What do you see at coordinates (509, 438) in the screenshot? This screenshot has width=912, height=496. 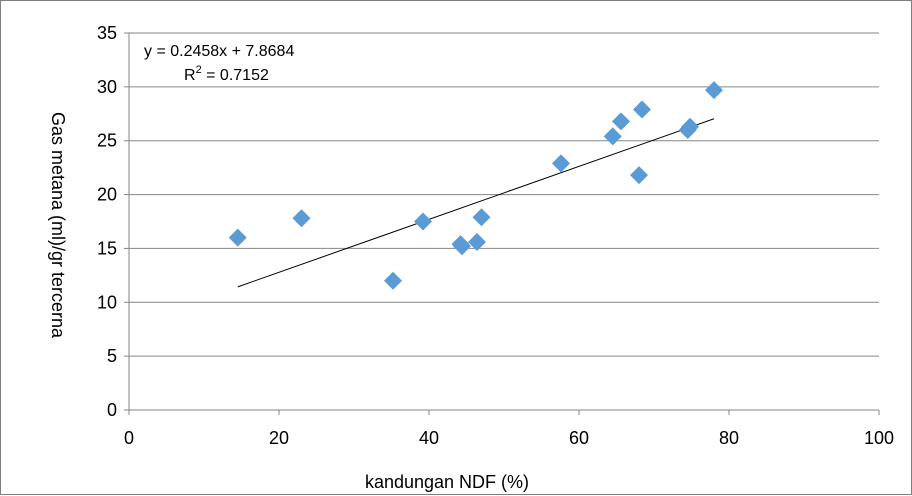 I see `x-tick-labels: 0 20 40 60 80 100` at bounding box center [509, 438].